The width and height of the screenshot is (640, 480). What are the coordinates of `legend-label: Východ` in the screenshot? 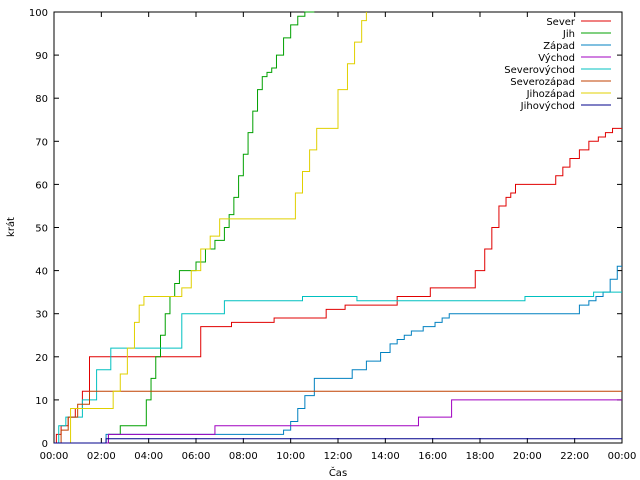 It's located at (556, 58).